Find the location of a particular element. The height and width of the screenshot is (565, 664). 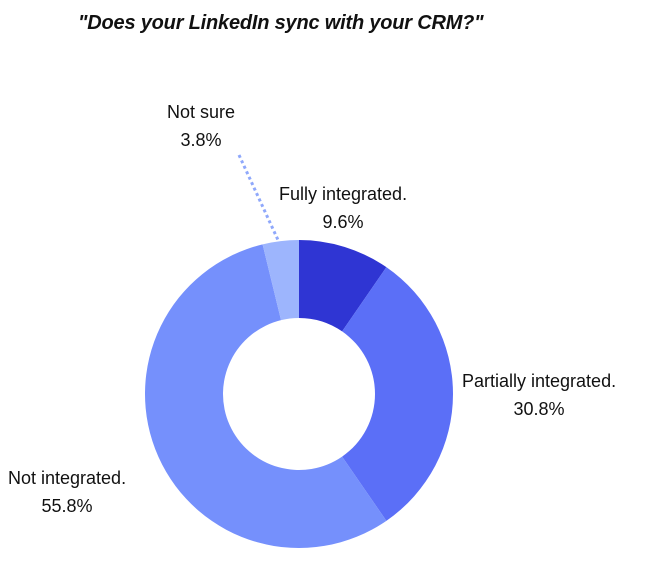

label-fully-integrated-name: Fully integrated. is located at coordinates (343, 194).